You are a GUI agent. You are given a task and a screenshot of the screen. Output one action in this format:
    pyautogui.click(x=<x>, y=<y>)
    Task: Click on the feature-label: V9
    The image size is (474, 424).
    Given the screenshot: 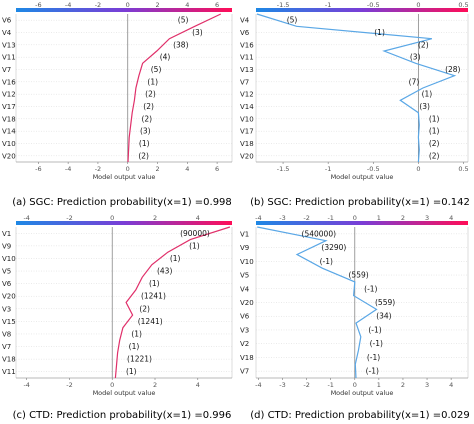 What is the action you would take?
    pyautogui.click(x=6, y=246)
    